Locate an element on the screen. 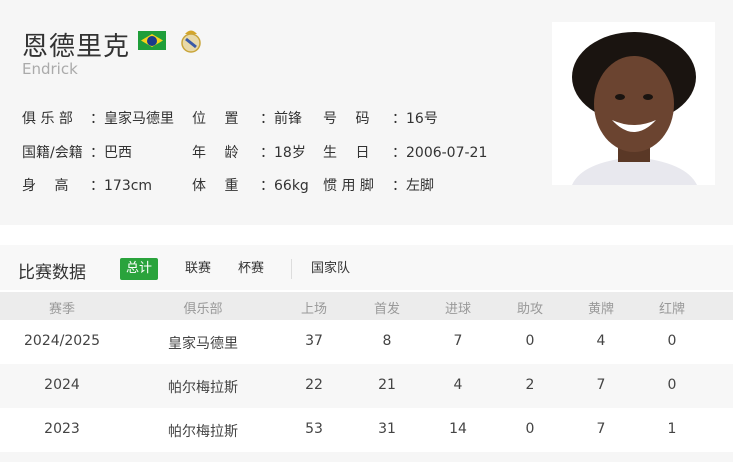  stats-title: 比赛数据 is located at coordinates (52, 273).